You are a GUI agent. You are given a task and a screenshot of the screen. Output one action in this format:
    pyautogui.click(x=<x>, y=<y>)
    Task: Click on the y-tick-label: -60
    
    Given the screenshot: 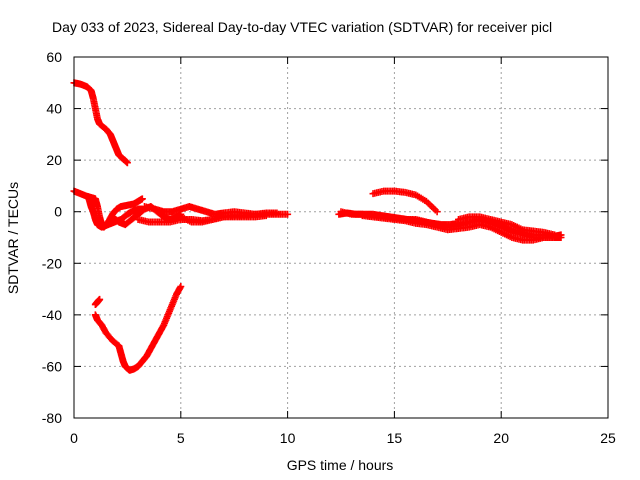 What is the action you would take?
    pyautogui.click(x=52, y=366)
    